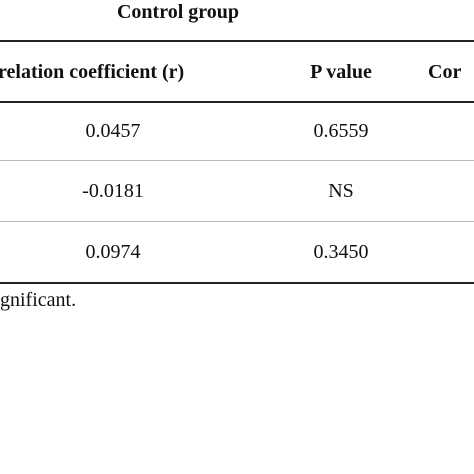 Image resolution: width=474 pixels, height=474 pixels. Describe the element at coordinates (38, 300) in the screenshot. I see `footnote: gnificant.` at that location.